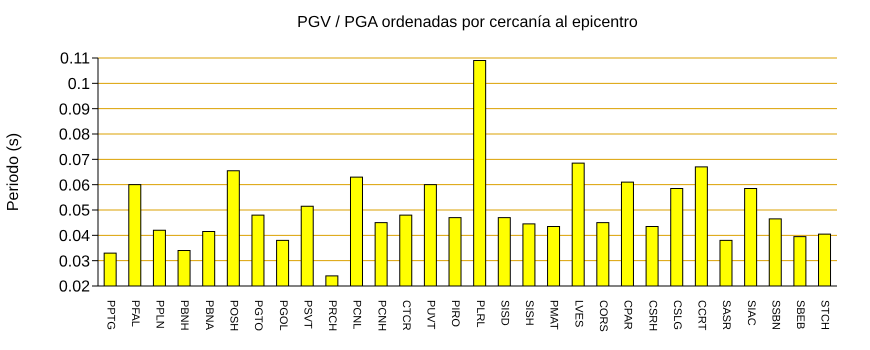 This screenshot has height=350, width=870. Describe the element at coordinates (480, 314) in the screenshot. I see `x-tick-label: PLRL` at that location.